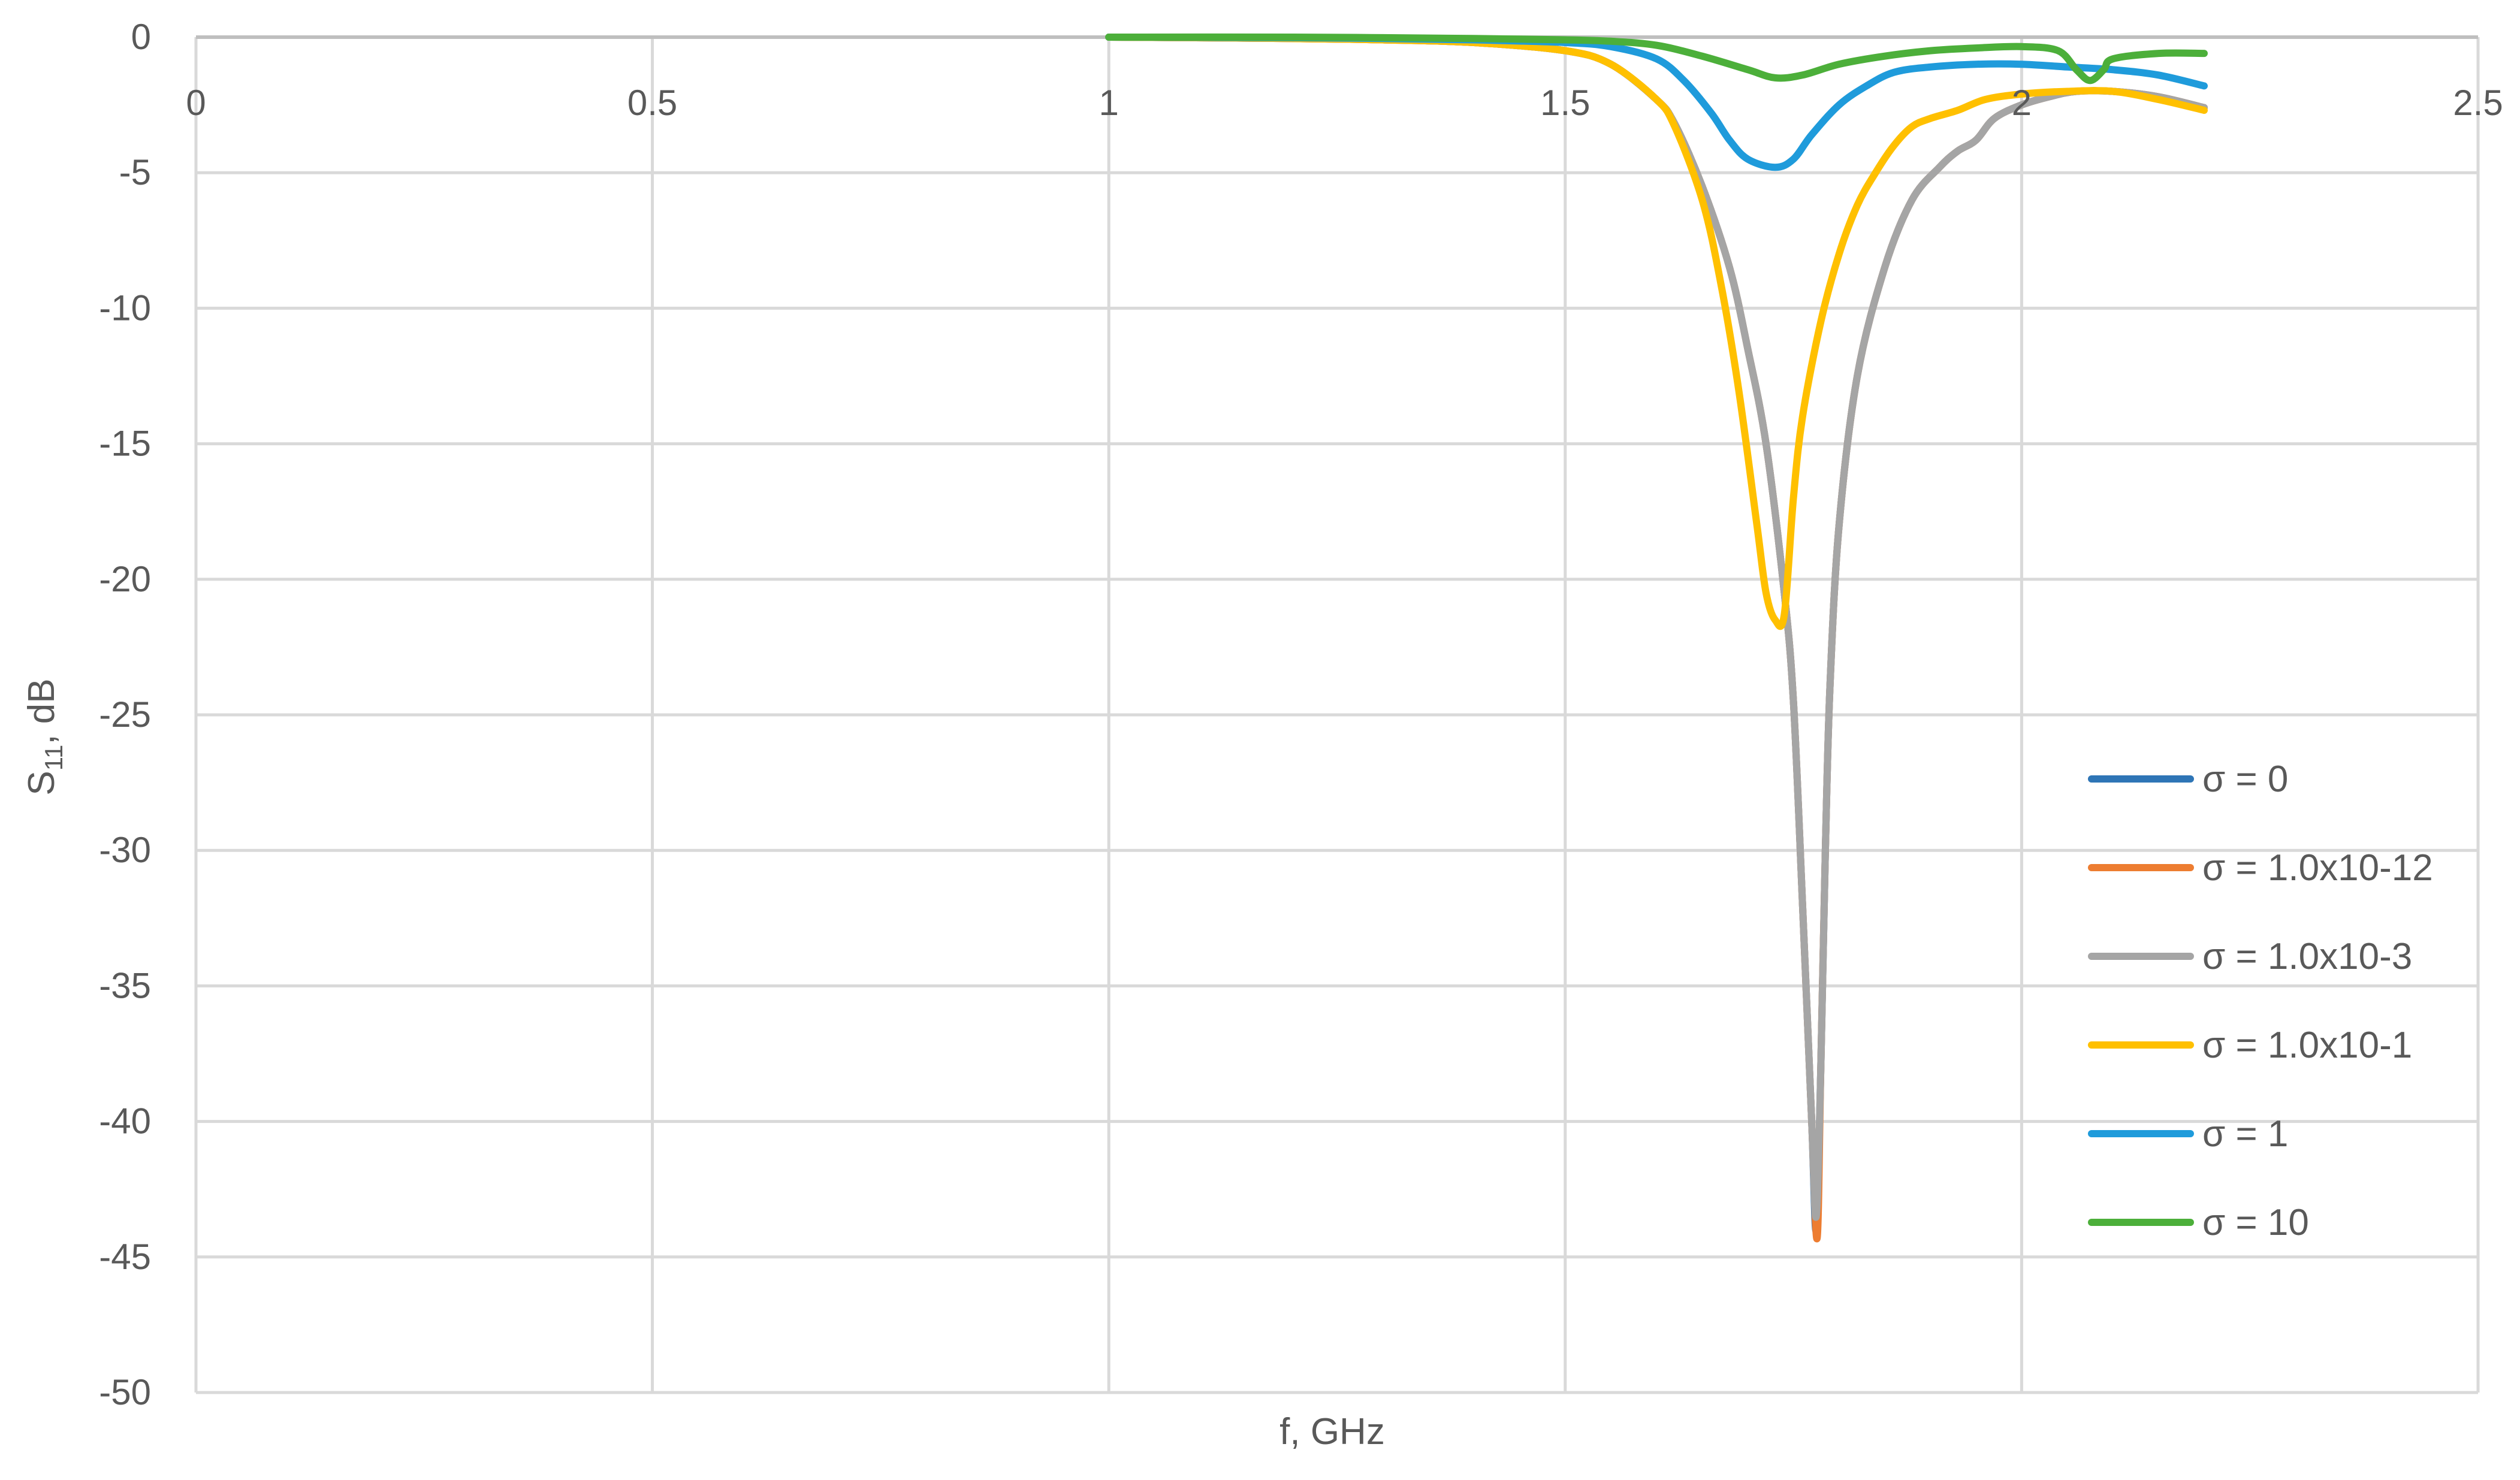 Image resolution: width=2520 pixels, height=1480 pixels. What do you see at coordinates (2317, 868) in the screenshot?
I see `legend-label: σ = 1.0x10-12` at bounding box center [2317, 868].